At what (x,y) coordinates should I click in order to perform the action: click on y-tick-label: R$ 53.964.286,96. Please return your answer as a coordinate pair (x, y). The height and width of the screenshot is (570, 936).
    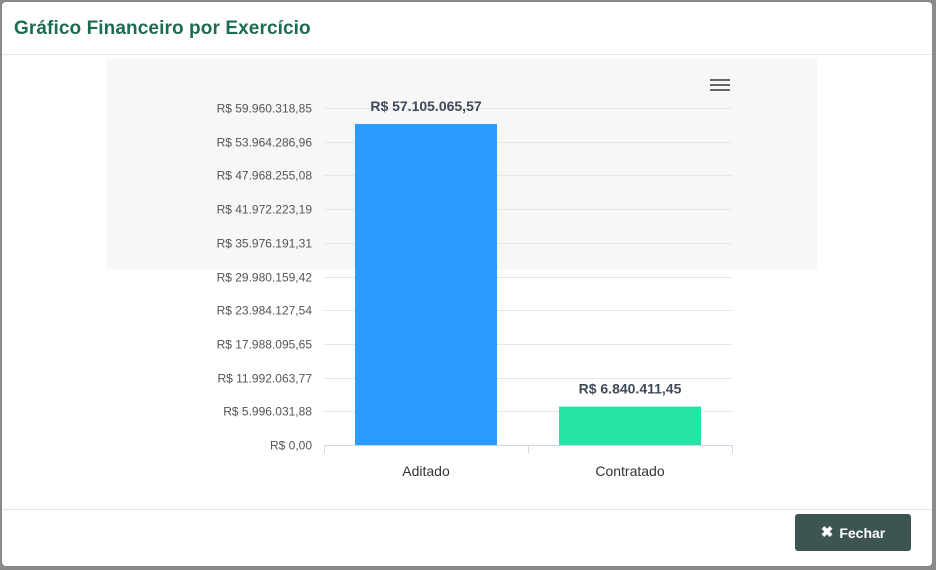
    Looking at the image, I should click on (265, 143).